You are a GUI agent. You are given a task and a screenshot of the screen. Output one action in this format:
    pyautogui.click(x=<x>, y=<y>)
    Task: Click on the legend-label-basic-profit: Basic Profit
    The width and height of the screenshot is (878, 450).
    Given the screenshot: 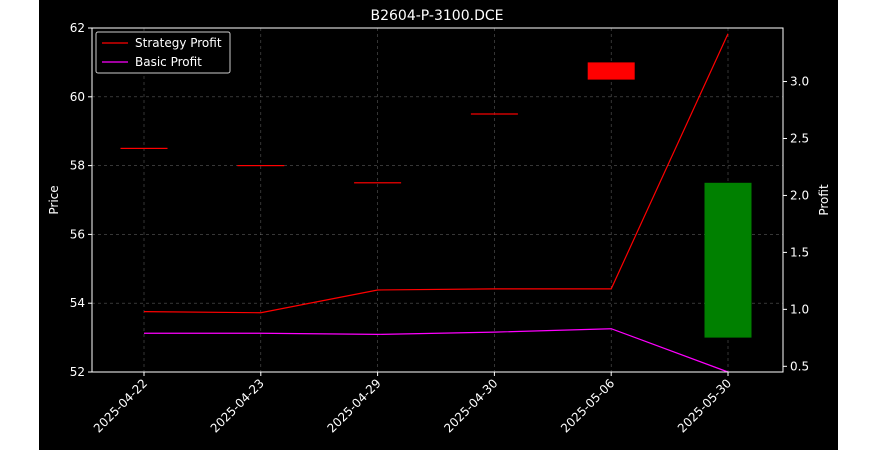 What is the action you would take?
    pyautogui.click(x=168, y=62)
    